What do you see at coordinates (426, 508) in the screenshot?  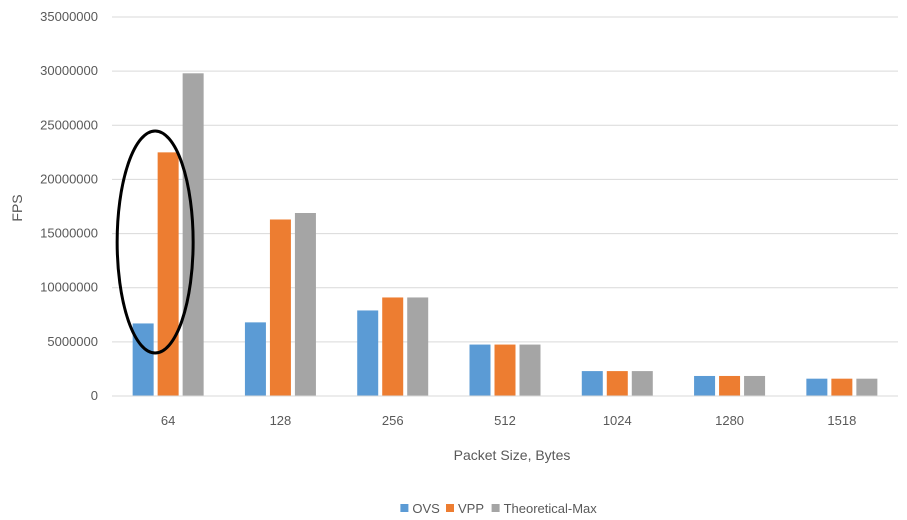 I see `legend-label: OVS` at bounding box center [426, 508].